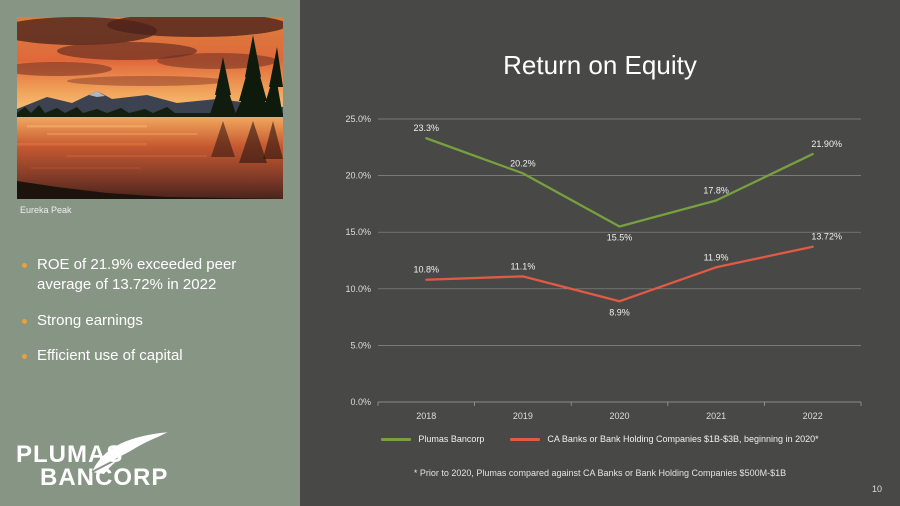 This screenshot has height=506, width=900. I want to click on plumas-bancorp-logo: PLUMAS BANCORP, so click(93, 461).